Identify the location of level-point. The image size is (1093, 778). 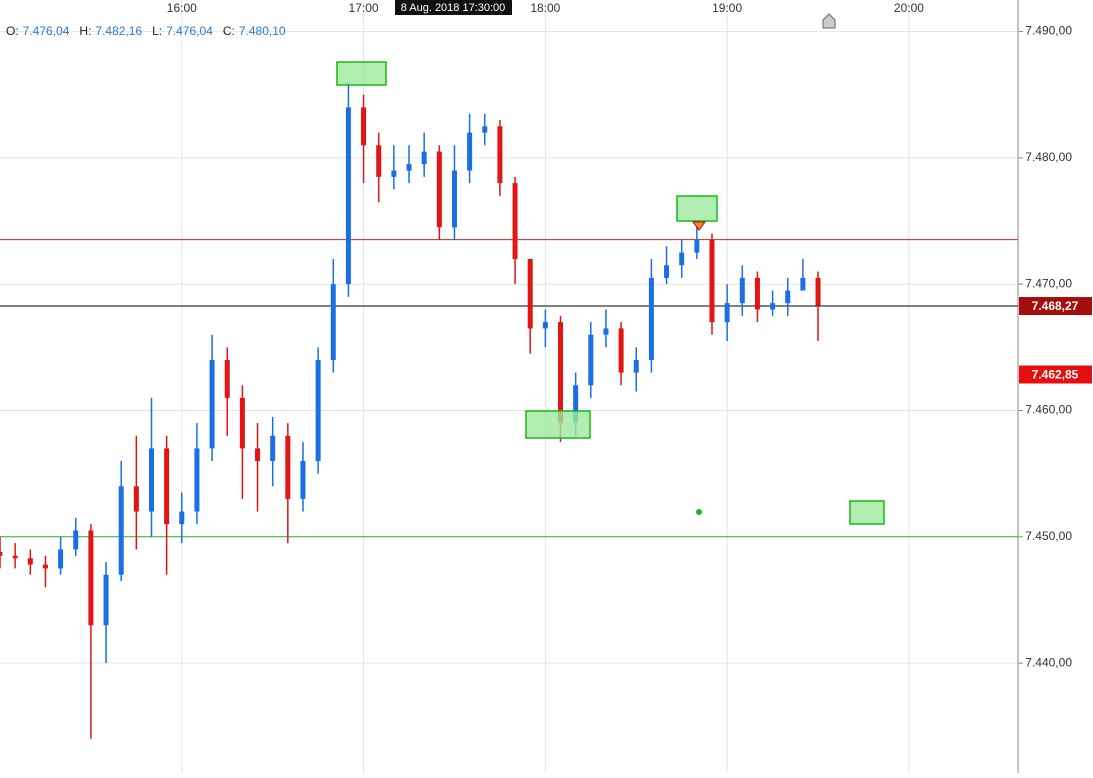
(699, 512).